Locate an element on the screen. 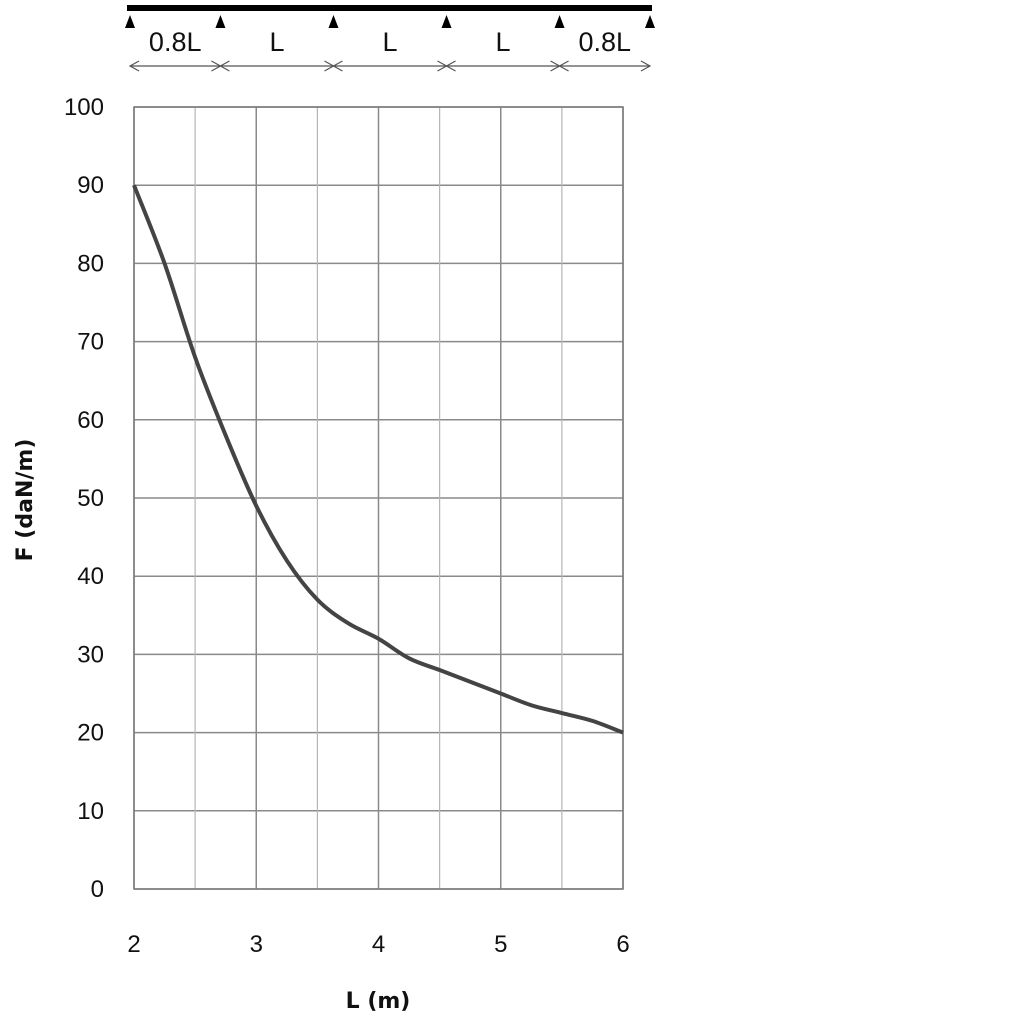  y-tick-labels: 0 10 20 30 40 50 60 70 80 90 100 is located at coordinates (84, 498).